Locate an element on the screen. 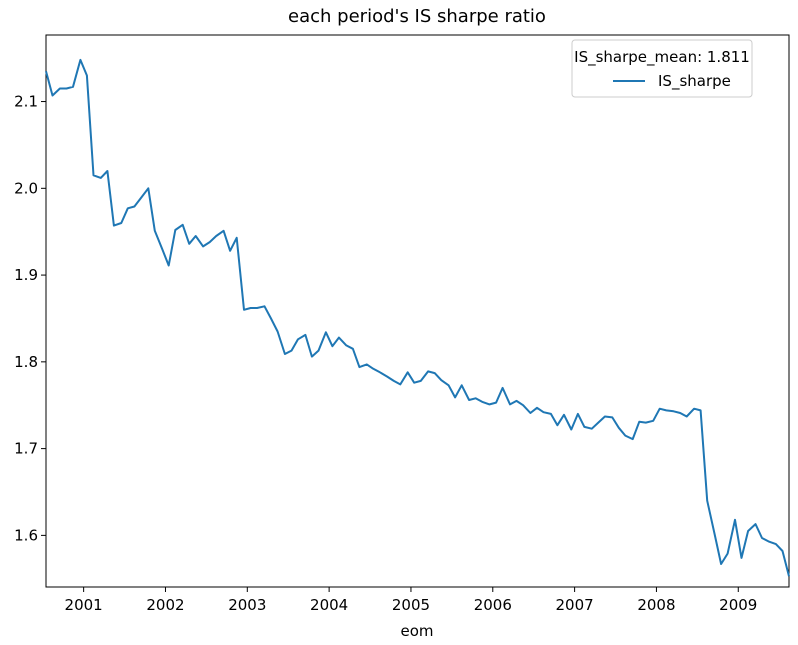  x-axis: 2001 2002 2003 2004 2005 2006 2007 2008 2009 is located at coordinates (411, 600).